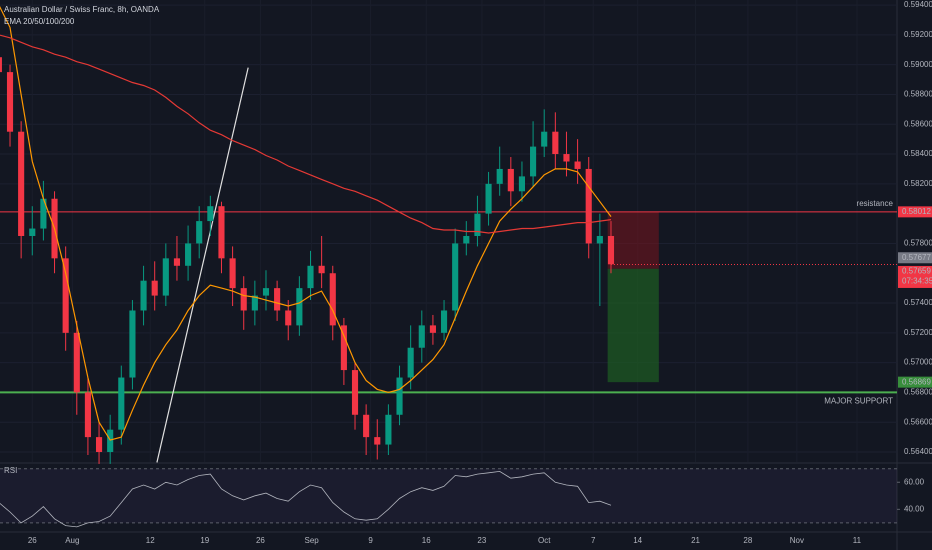  Describe the element at coordinates (918, 451) in the screenshot. I see `y-tick-label: 0.56400` at that location.